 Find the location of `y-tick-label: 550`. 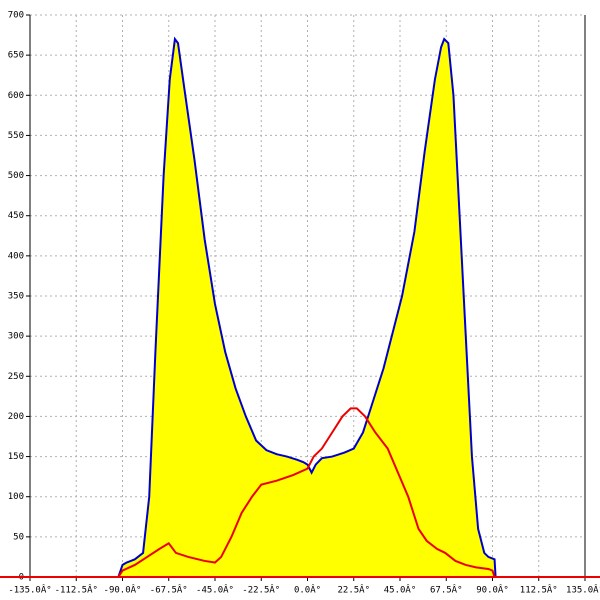

y-tick-label: 550 is located at coordinates (16, 136).